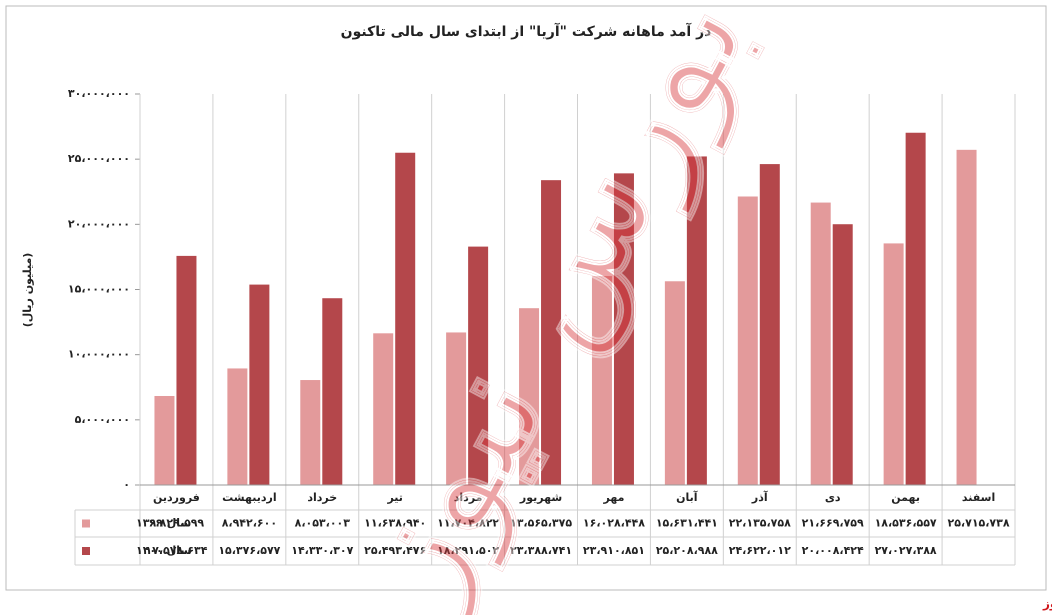 The image size is (1052, 615). What do you see at coordinates (395, 550) in the screenshot?
I see `table-value: ۲۵،۴۹۳،۴۷۶` at bounding box center [395, 550].